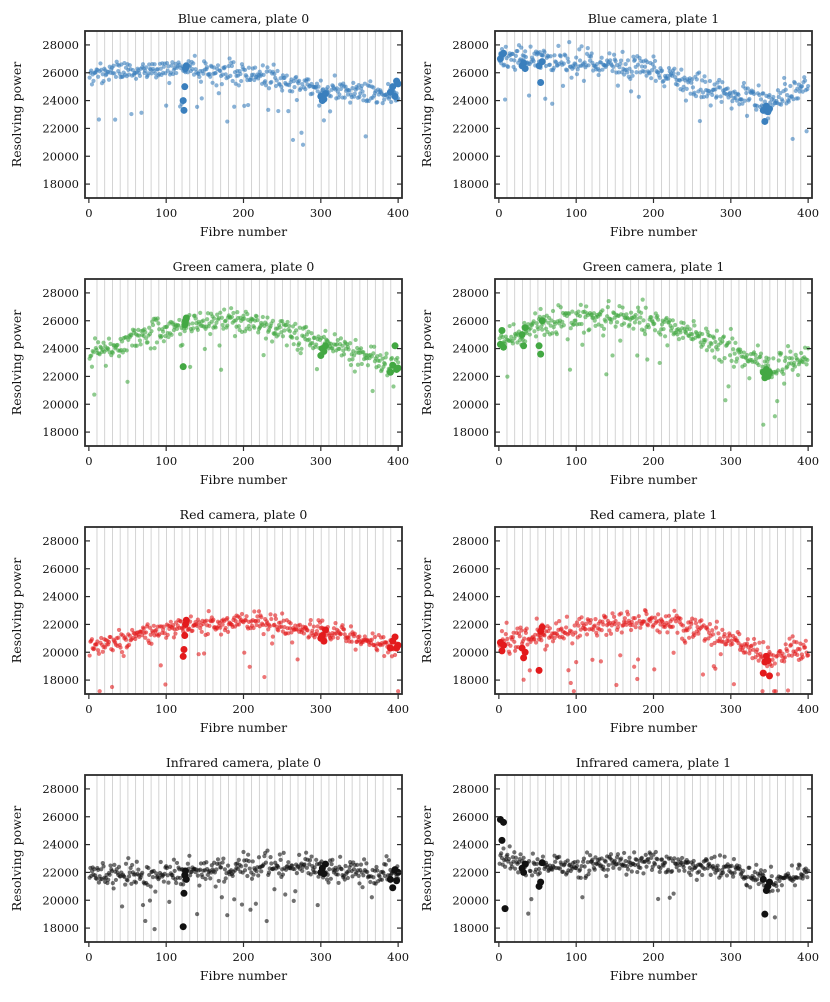 The image size is (830, 1002). Describe the element at coordinates (398, 957) in the screenshot. I see `x-tick-label: 400` at that location.